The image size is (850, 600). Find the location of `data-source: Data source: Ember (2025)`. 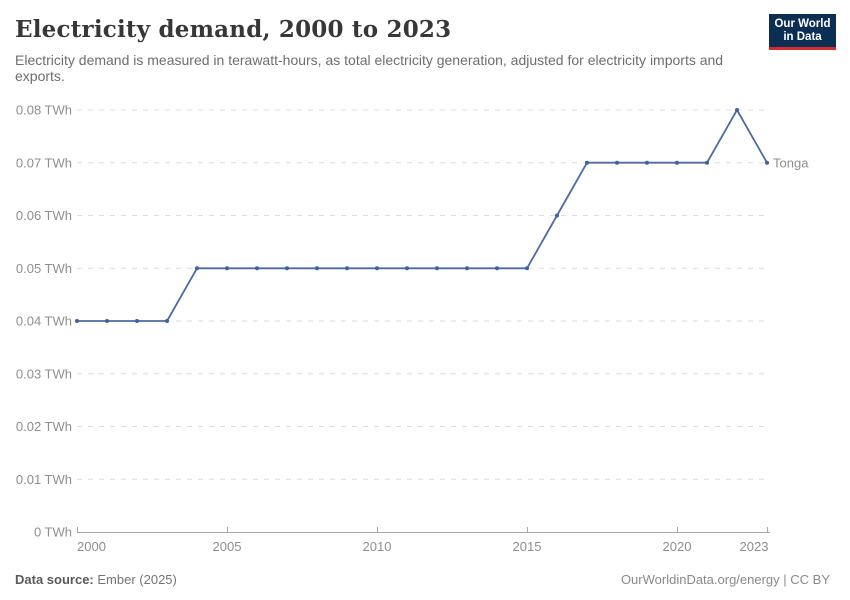

data-source: Data source: Ember (2025) is located at coordinates (96, 579).